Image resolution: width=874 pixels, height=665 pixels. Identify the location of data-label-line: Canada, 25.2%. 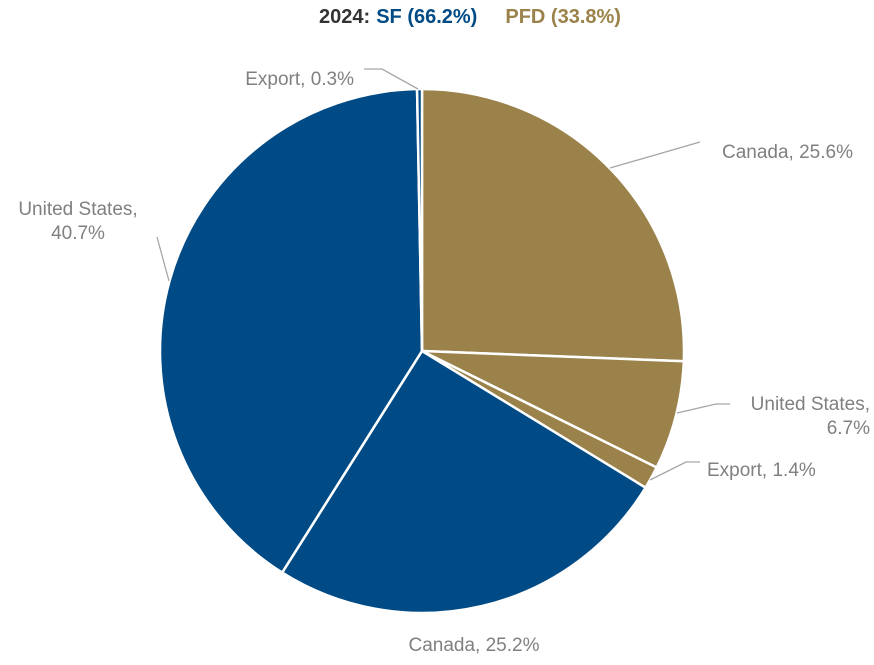
(474, 645).